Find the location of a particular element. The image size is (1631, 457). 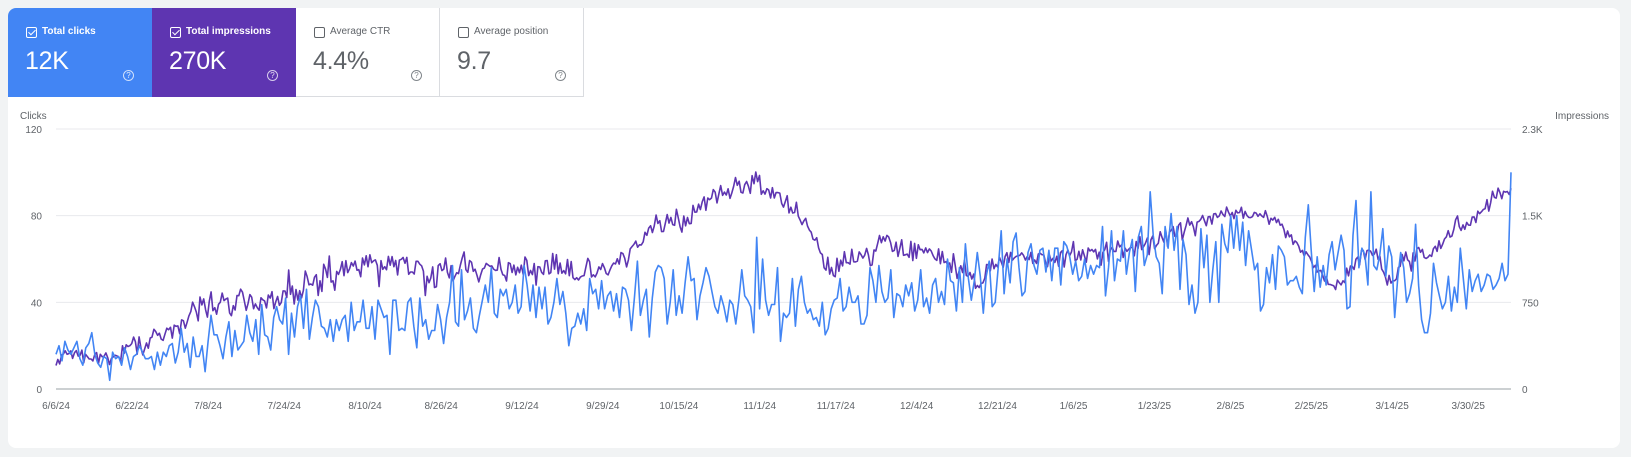

x-tick-label: 1/6/25 is located at coordinates (1074, 406).